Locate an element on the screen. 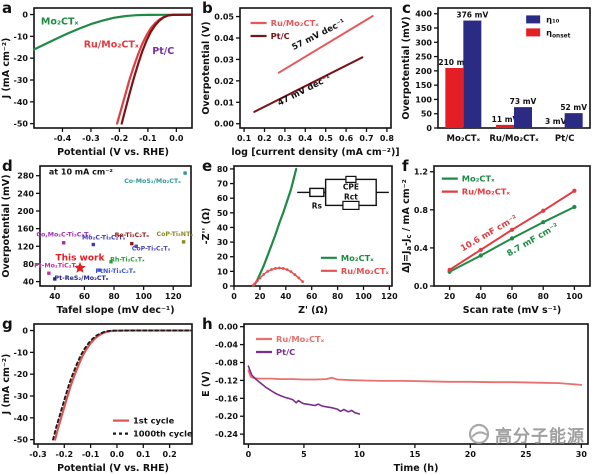 This screenshot has width=600, height=474. svg-text: 0.7 is located at coordinates (366, 138).